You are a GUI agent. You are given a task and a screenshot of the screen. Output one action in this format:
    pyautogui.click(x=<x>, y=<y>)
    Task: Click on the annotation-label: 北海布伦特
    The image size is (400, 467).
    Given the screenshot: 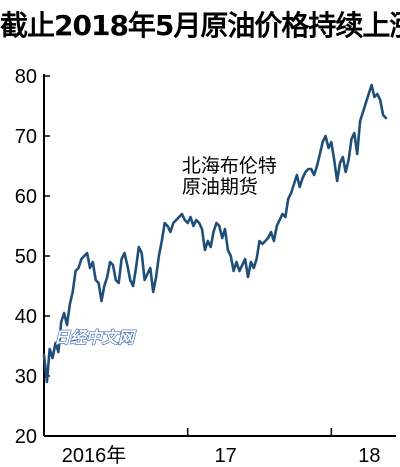 What is the action you would take?
    pyautogui.click(x=229, y=166)
    